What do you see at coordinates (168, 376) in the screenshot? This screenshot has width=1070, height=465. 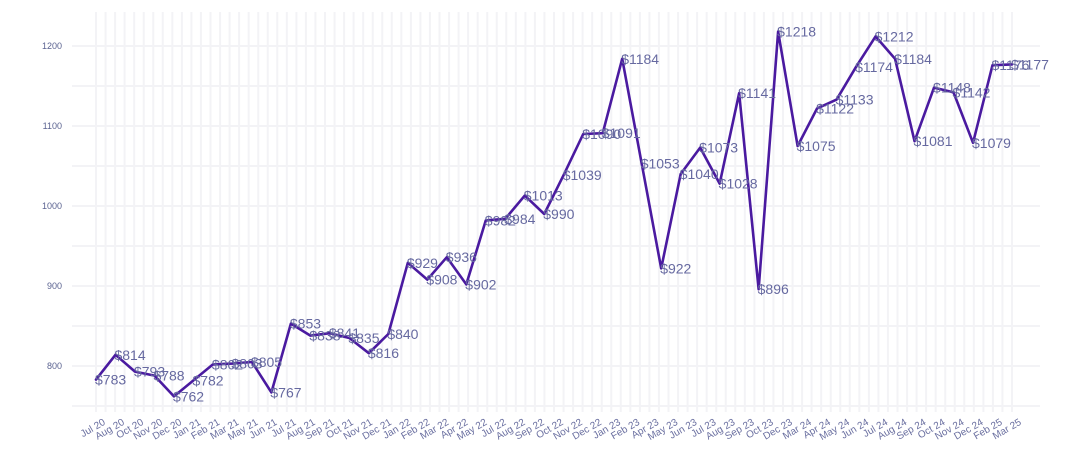 I see `data-label: $788` at bounding box center [168, 376].